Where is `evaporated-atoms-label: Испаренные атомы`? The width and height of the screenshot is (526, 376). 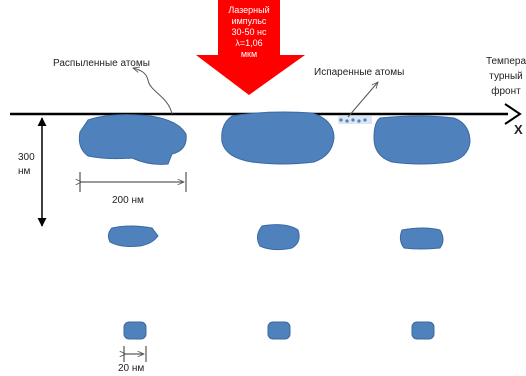 evaporated-atoms-label: Испаренные атомы is located at coordinates (359, 72).